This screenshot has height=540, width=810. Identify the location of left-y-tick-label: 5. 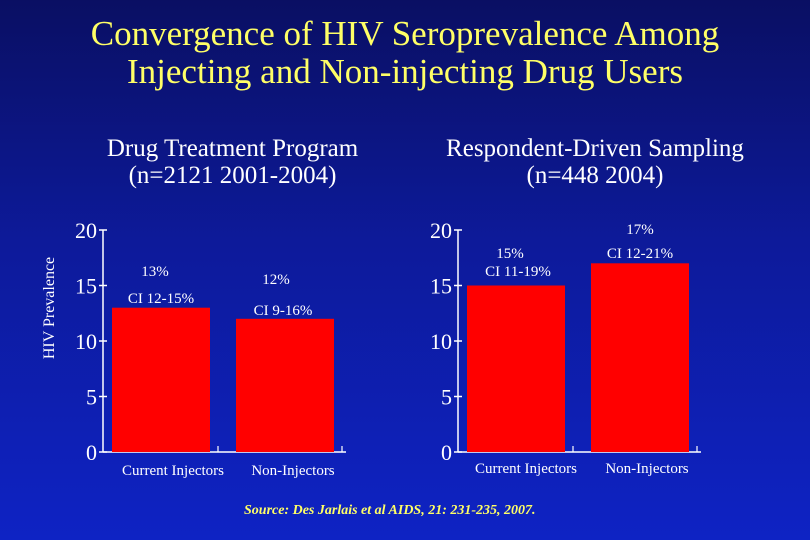
(91, 397).